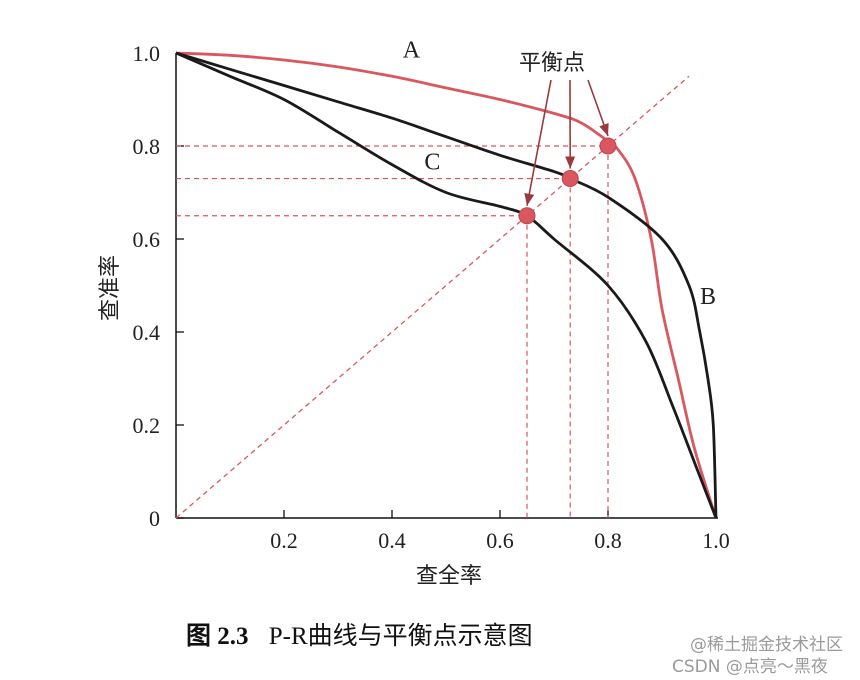 The width and height of the screenshot is (860, 680). I want to click on curve-label-b: B, so click(708, 297).